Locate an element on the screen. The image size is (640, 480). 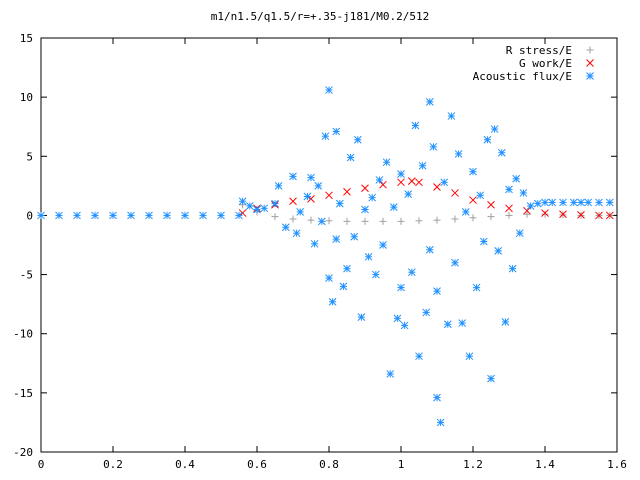
x-tick-label: 0.4 is located at coordinates (185, 464).